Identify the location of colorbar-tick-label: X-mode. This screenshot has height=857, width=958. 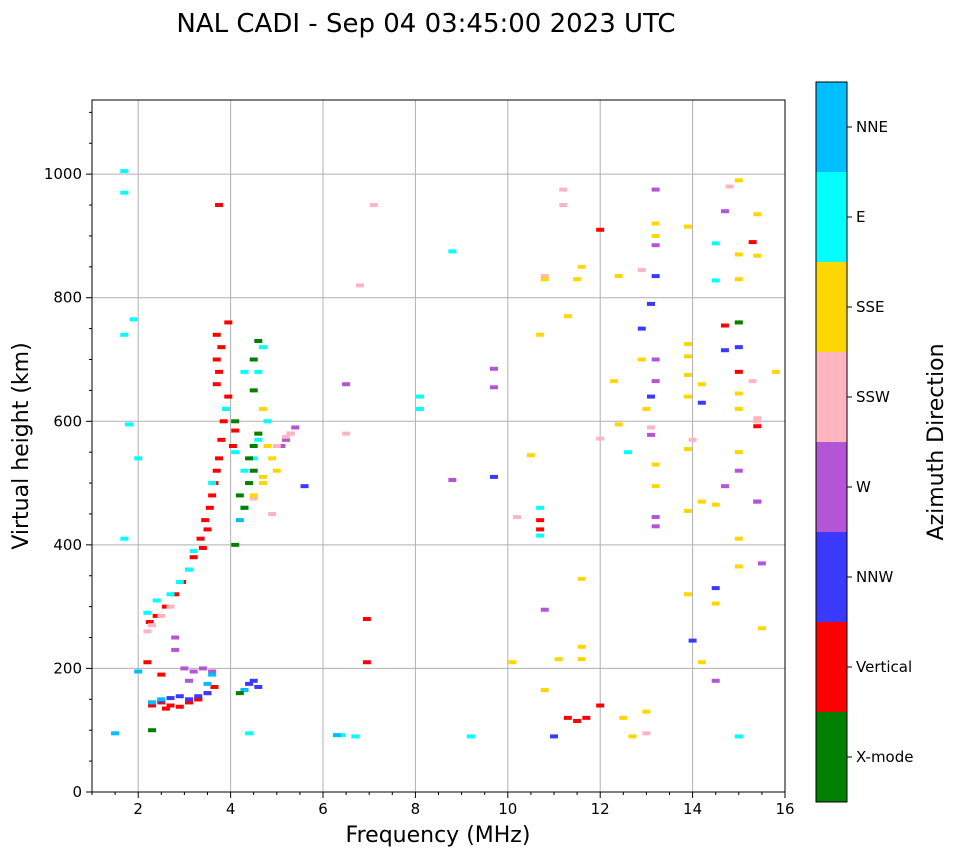
(884, 757).